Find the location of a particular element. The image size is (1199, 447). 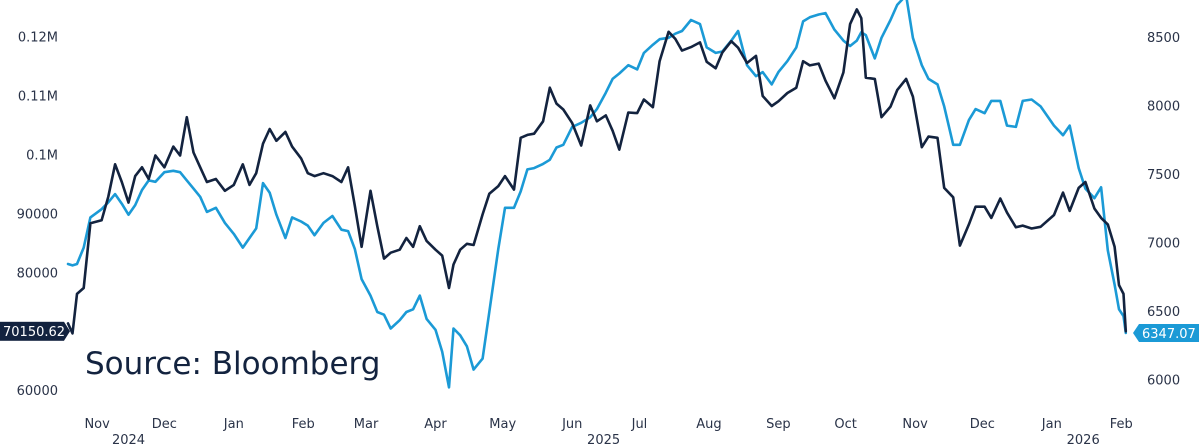

left-axis-tick-label: 60000 is located at coordinates (37, 391).